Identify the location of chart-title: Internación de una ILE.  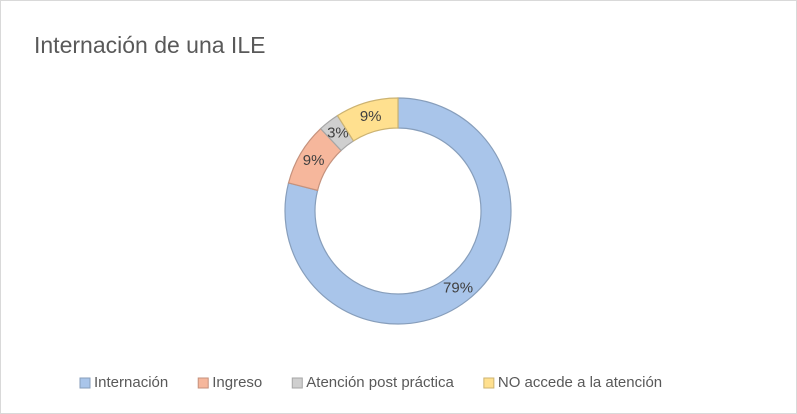
(149, 45).